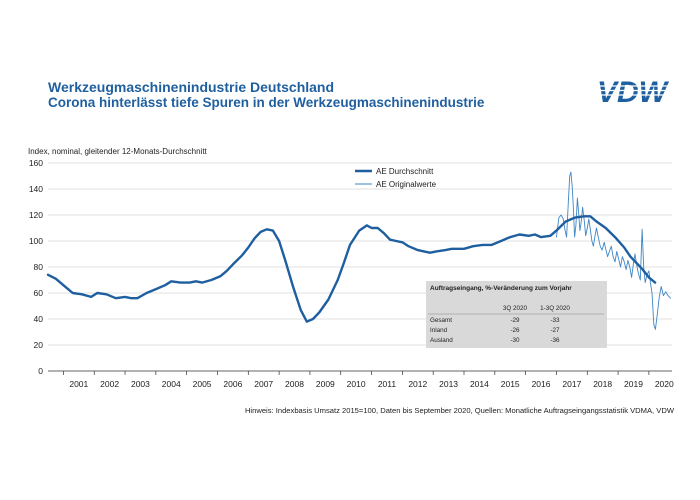 The width and height of the screenshot is (700, 500). Describe the element at coordinates (39, 319) in the screenshot. I see `y-tick-label: 40` at that location.